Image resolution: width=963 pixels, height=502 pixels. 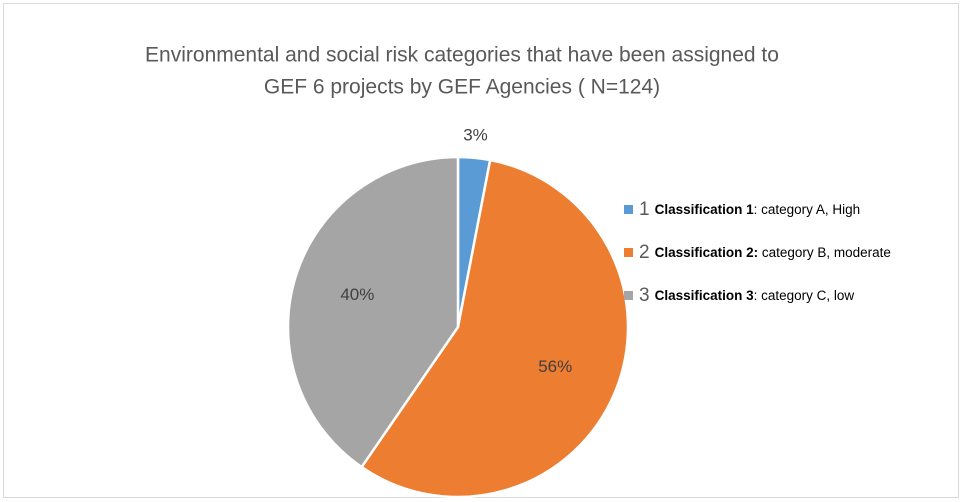 What do you see at coordinates (705, 295) in the screenshot?
I see `legend-label-bold: Classification 3` at bounding box center [705, 295].